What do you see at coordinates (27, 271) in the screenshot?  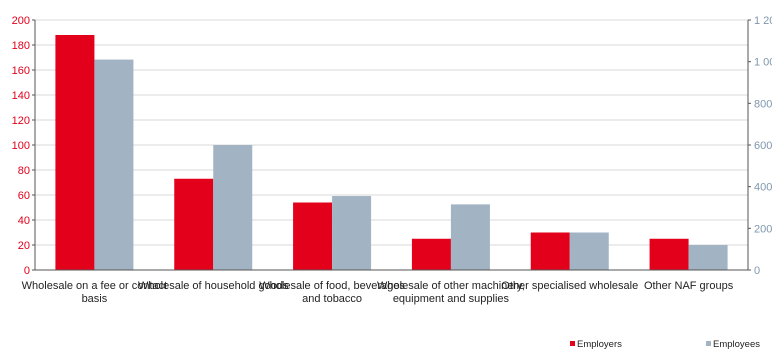 I see `left-tick-label: 0` at bounding box center [27, 271].